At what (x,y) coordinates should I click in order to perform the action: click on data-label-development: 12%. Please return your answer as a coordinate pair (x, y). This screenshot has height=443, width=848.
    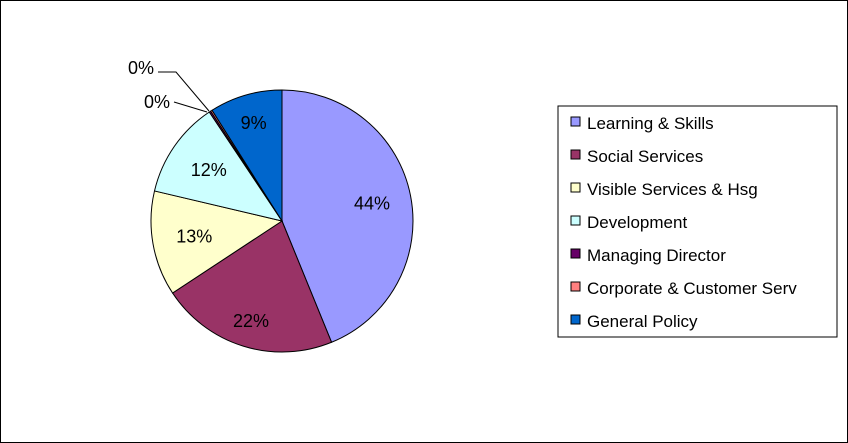
    Looking at the image, I should click on (209, 170).